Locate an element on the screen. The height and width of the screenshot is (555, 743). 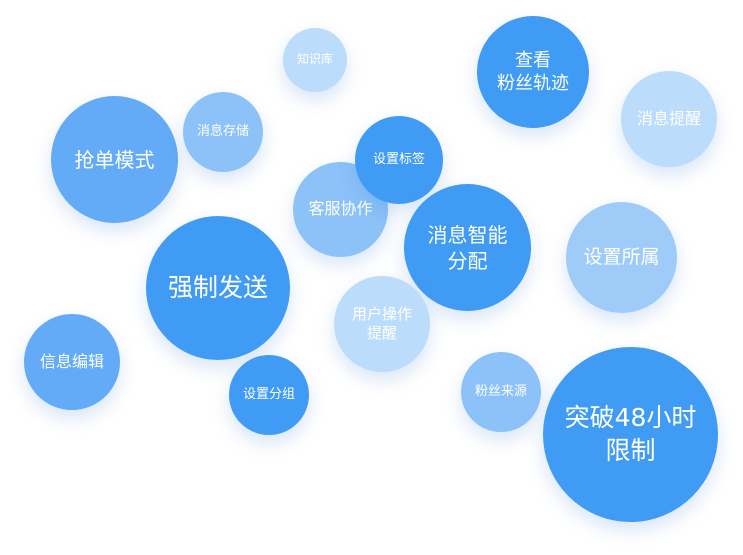
break-48h-label-line2: 限制 is located at coordinates (630, 450).